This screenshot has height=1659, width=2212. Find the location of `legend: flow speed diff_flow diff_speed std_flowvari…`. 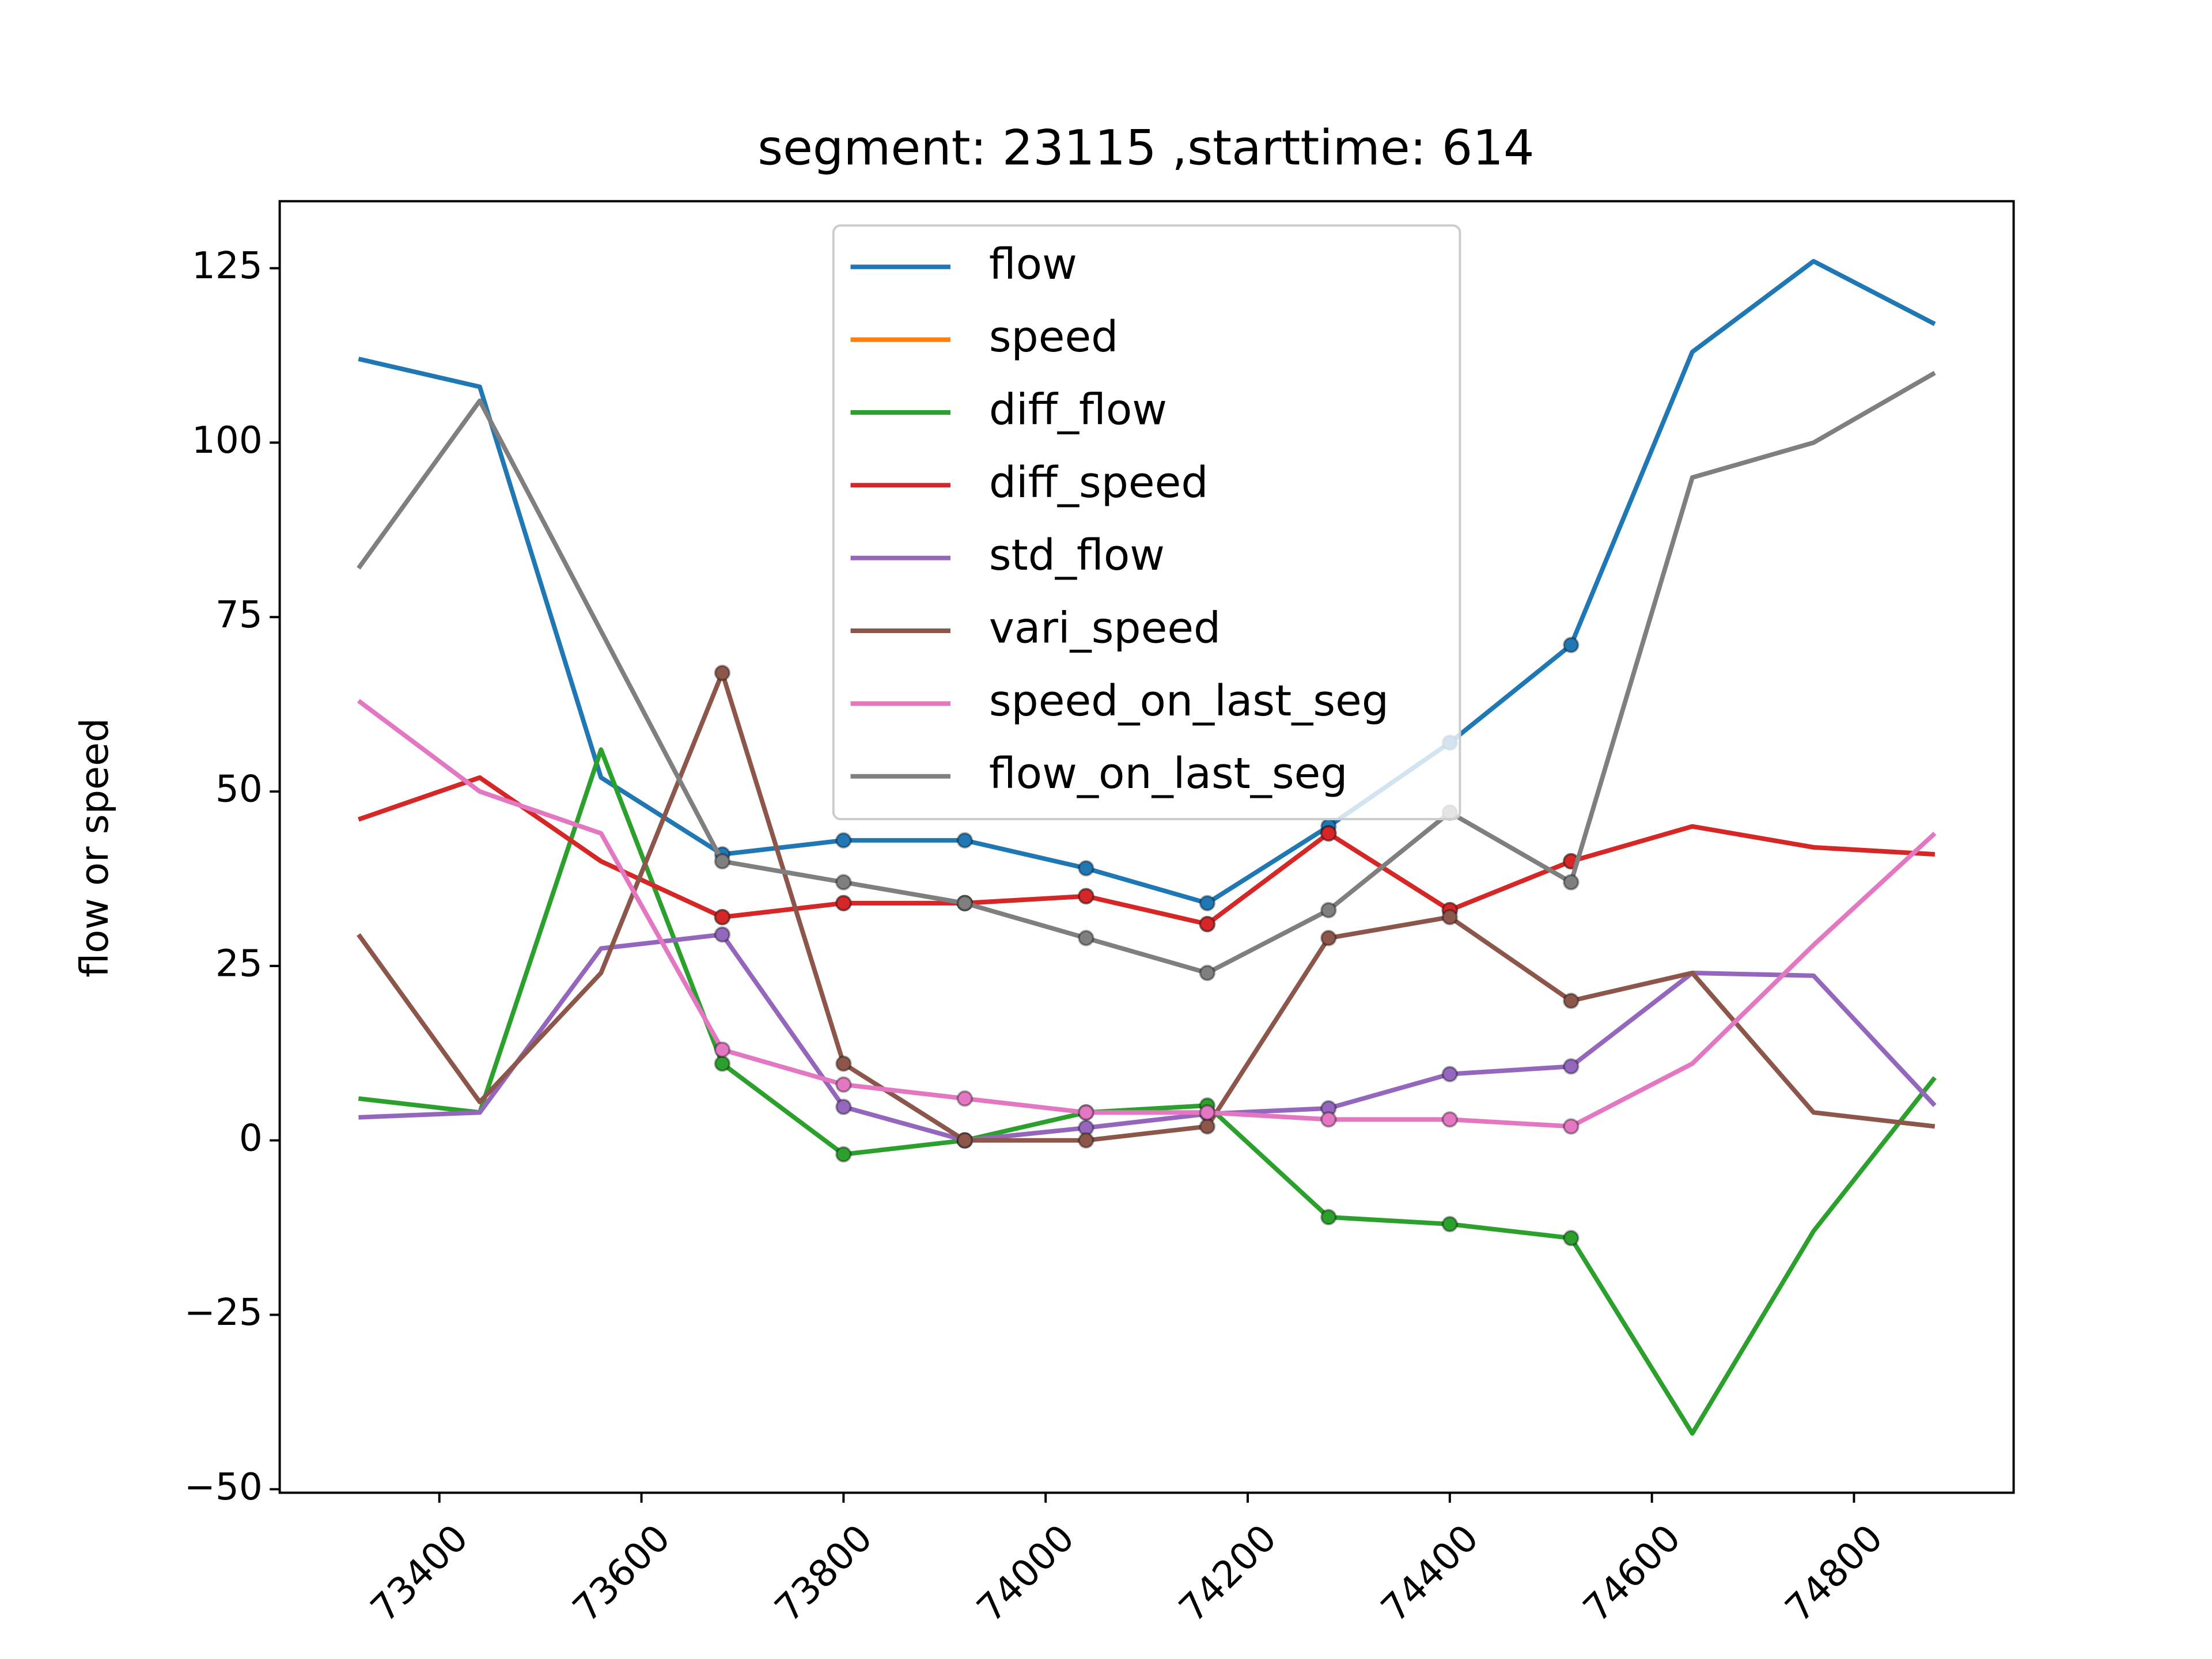

legend: flow speed diff_flow diff_speed std_flowvari… is located at coordinates (1146, 522).